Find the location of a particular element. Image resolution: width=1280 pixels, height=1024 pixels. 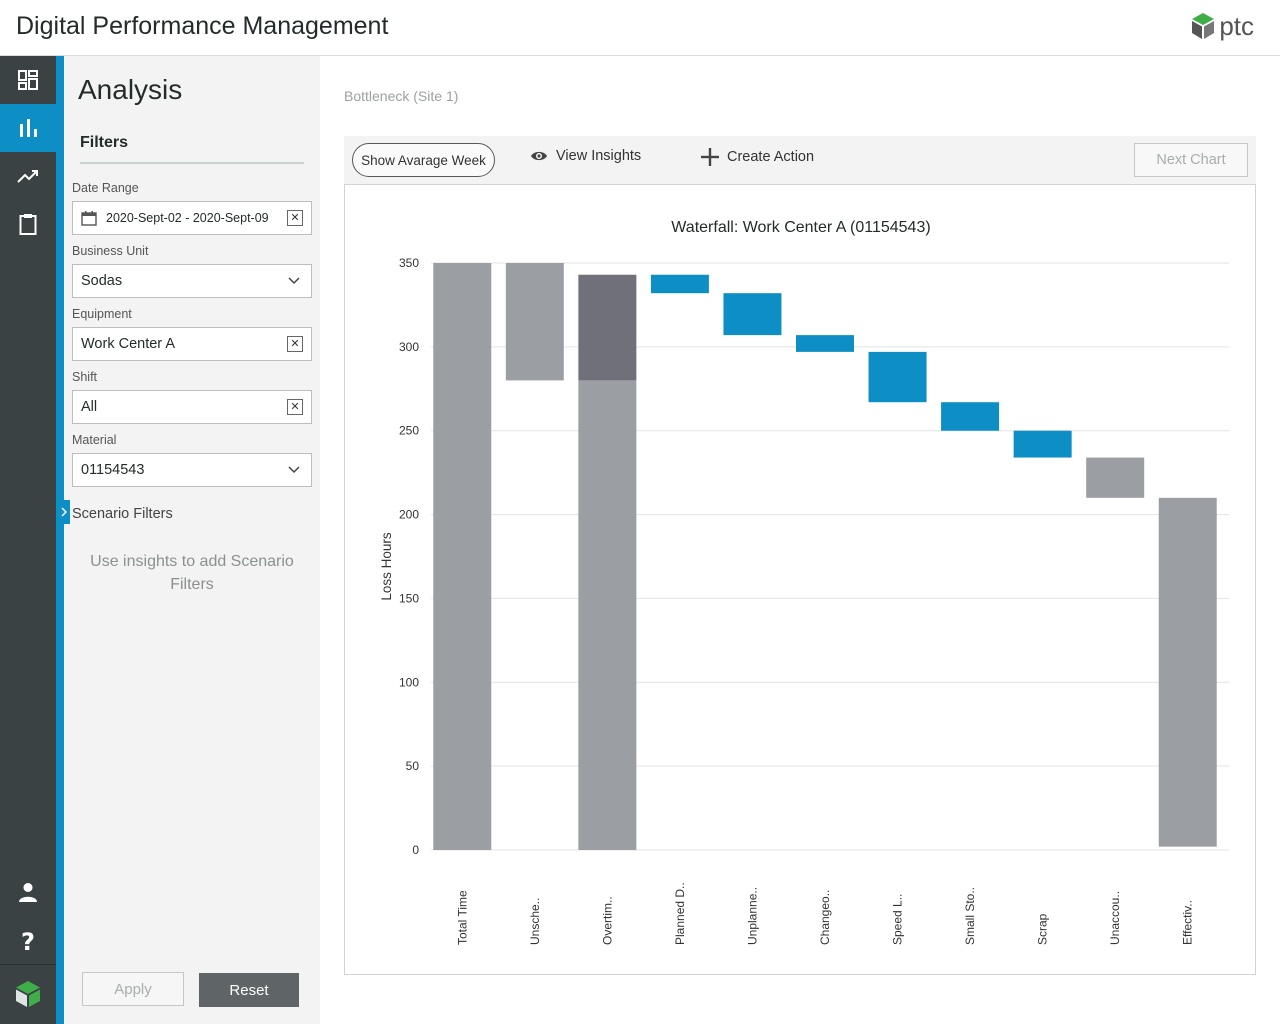

shift-field: All ✕ is located at coordinates (192, 407).